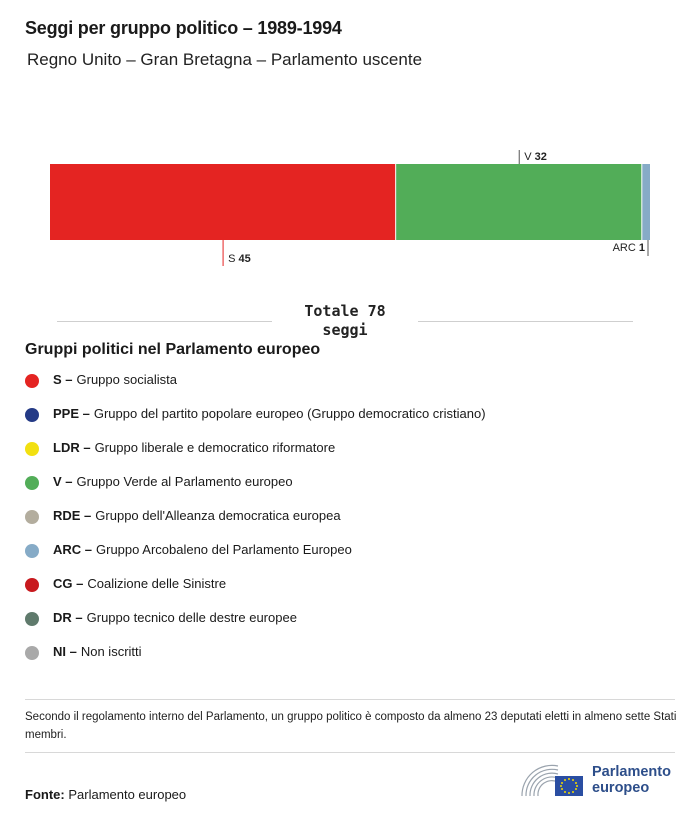 Image resolution: width=700 pixels, height=820 pixels. What do you see at coordinates (184, 481) in the screenshot?
I see `legend-label: Gruppo Verde al Parlamento europeo` at bounding box center [184, 481].